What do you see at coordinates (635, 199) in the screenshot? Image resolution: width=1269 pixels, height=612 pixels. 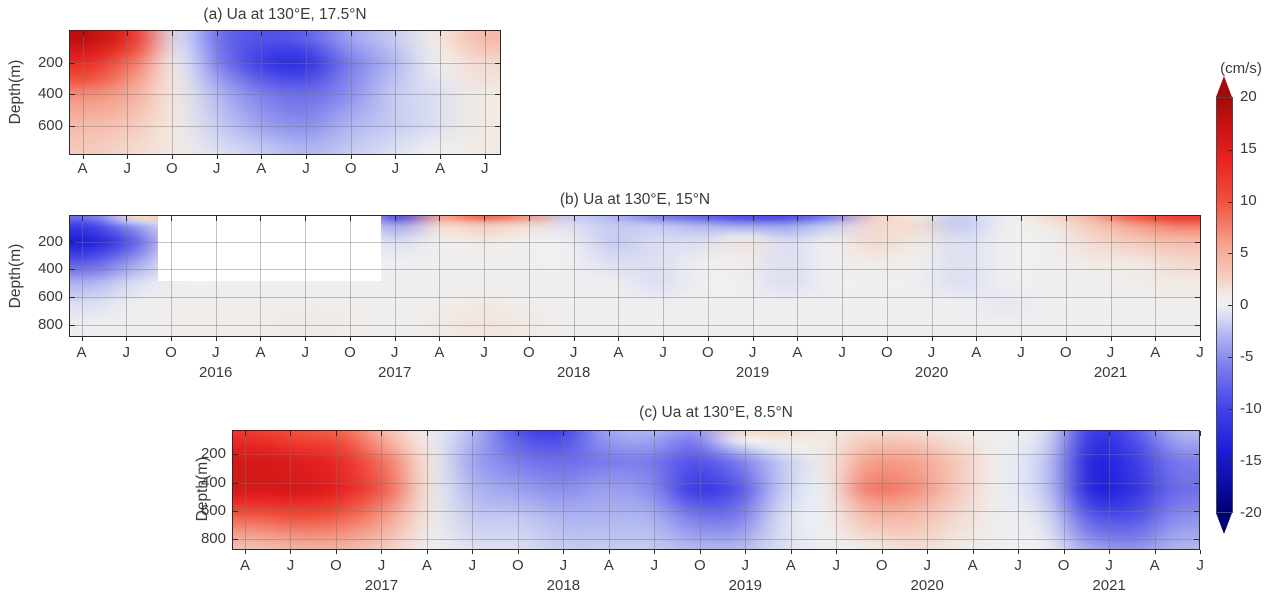 I see `panel-b-title: (b) Ua at 130°E, 15°N` at bounding box center [635, 199].